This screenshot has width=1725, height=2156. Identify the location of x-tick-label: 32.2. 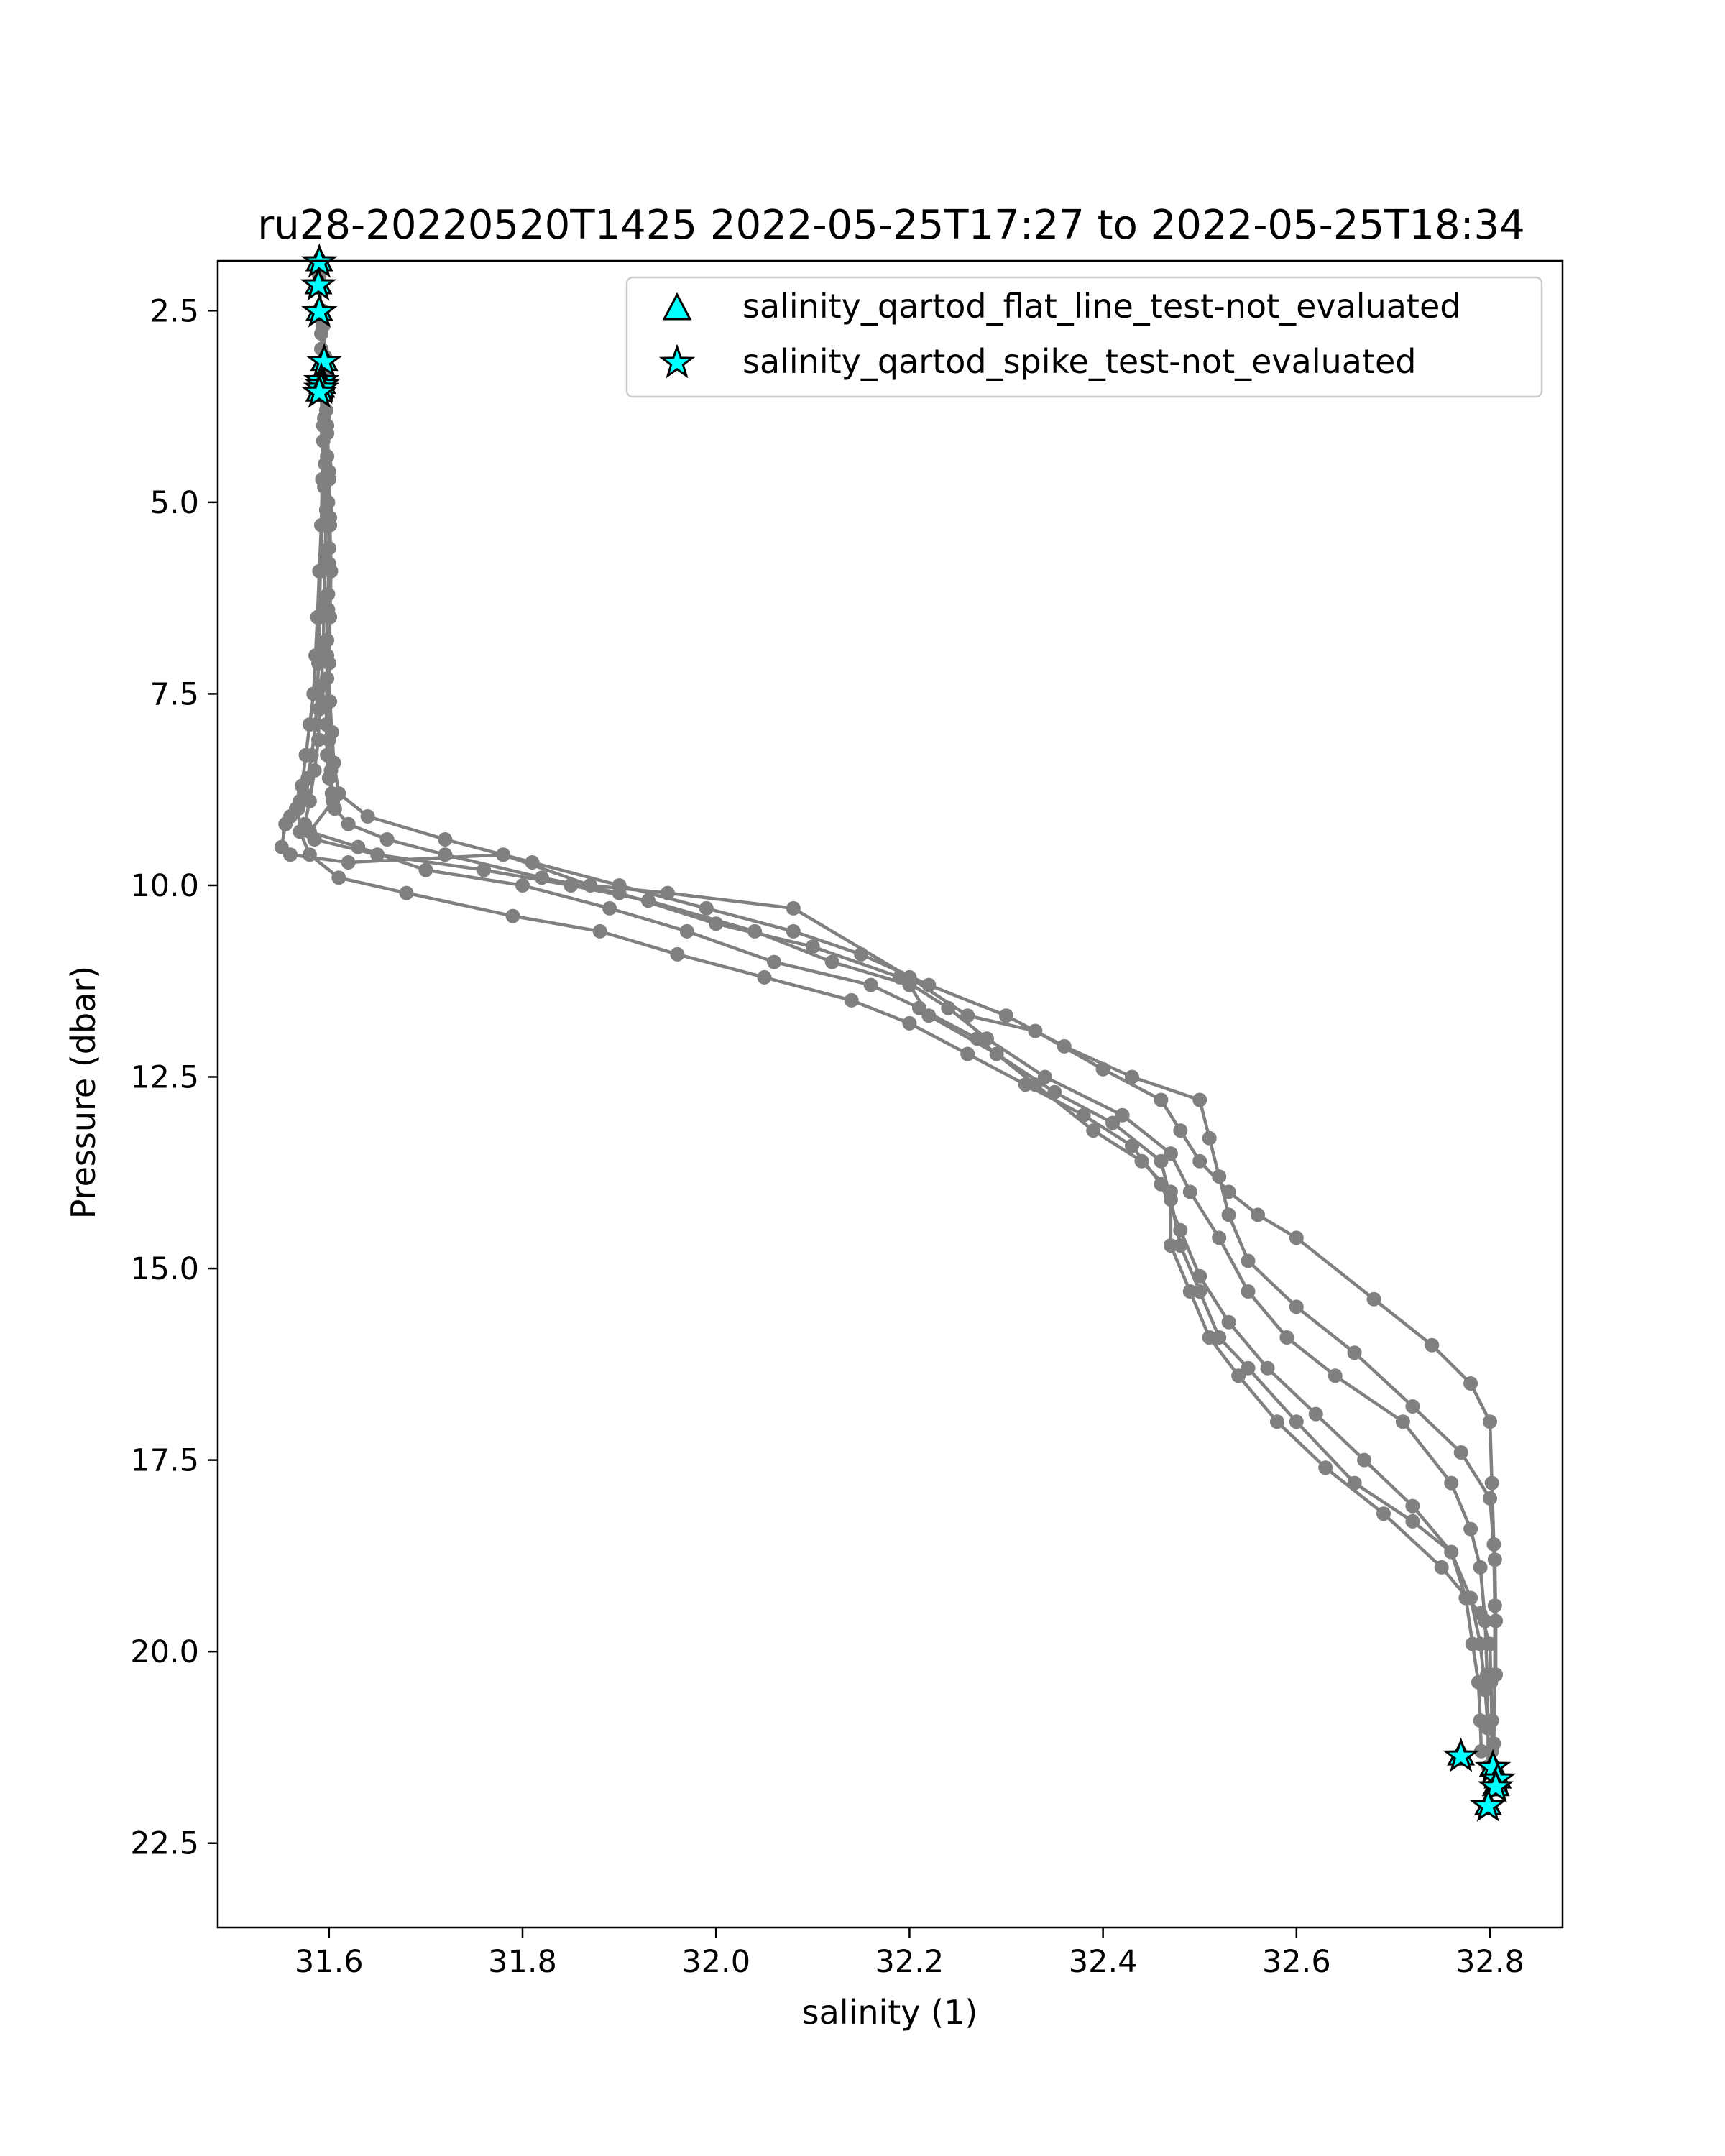
(909, 1962).